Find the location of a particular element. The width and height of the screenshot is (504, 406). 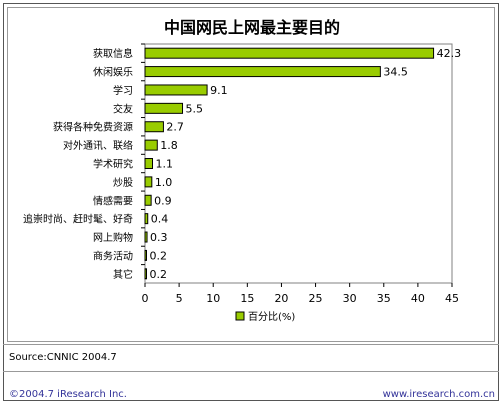

x-tick-label: 30 is located at coordinates (350, 298).